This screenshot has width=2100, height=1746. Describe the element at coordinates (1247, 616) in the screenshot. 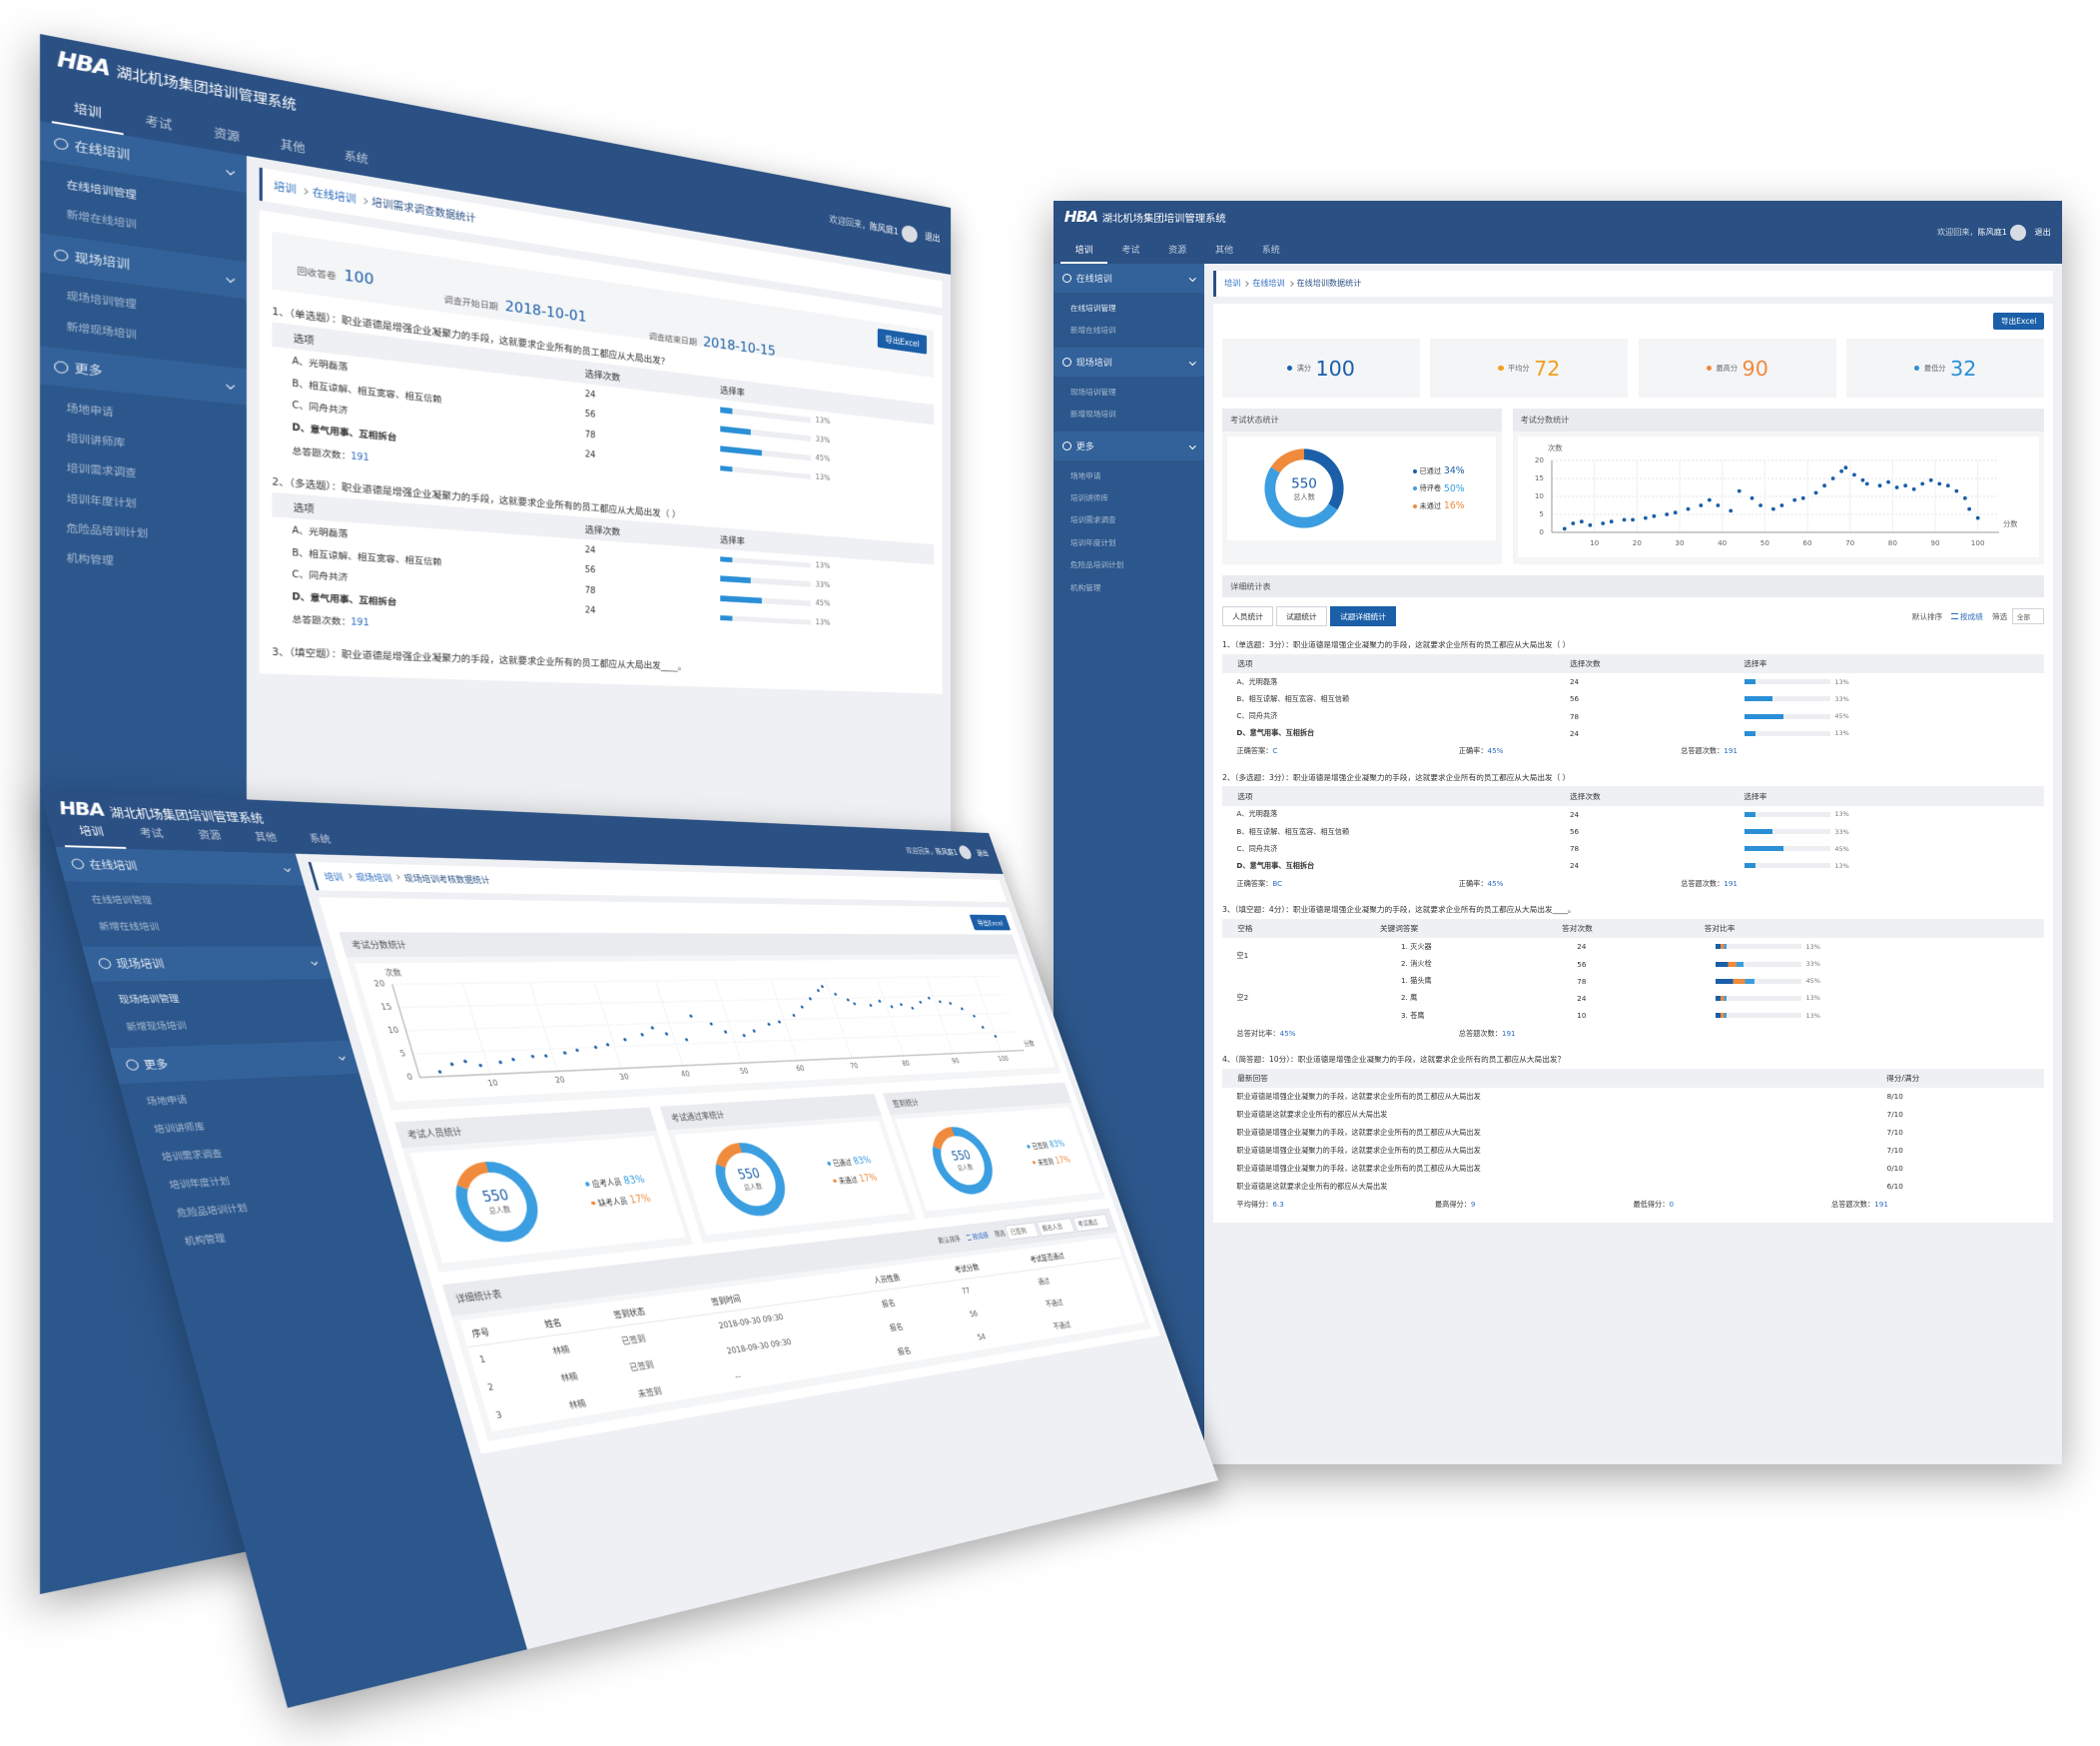

I see `detail-tab: 人员统计` at that location.